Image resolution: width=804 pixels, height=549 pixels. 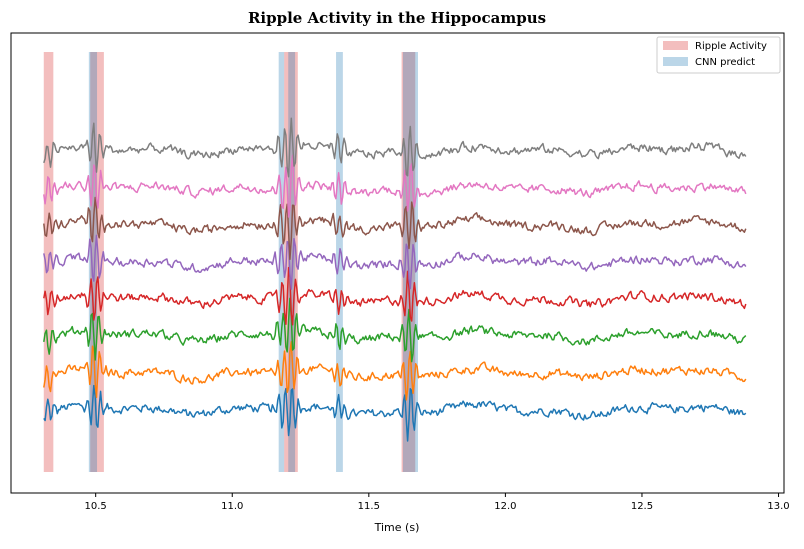 What do you see at coordinates (397, 527) in the screenshot?
I see `x-axis-label: Time (s)` at bounding box center [397, 527].